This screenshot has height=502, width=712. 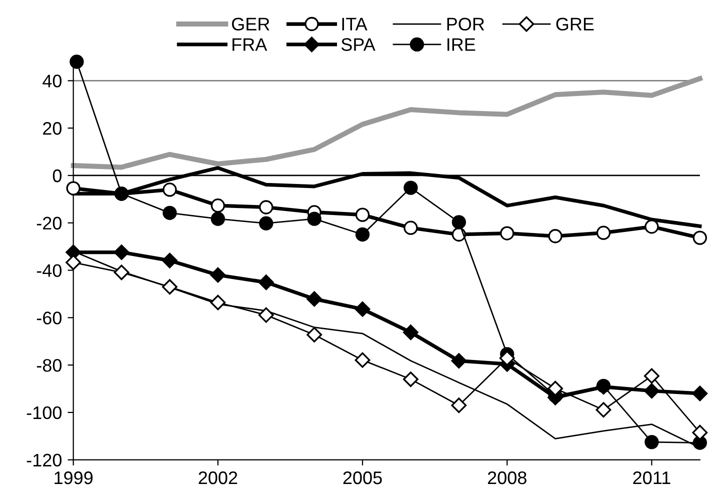 I want to click on y-tick-label: -100, so click(x=44, y=413).